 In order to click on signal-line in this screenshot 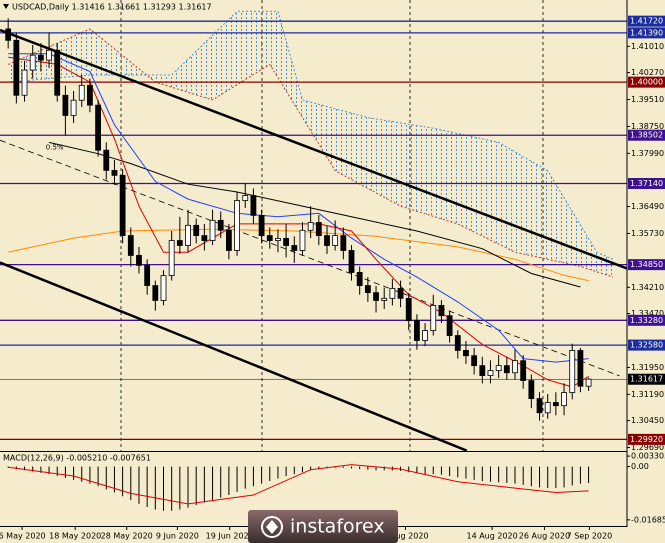, I will do `click(298, 484)`.